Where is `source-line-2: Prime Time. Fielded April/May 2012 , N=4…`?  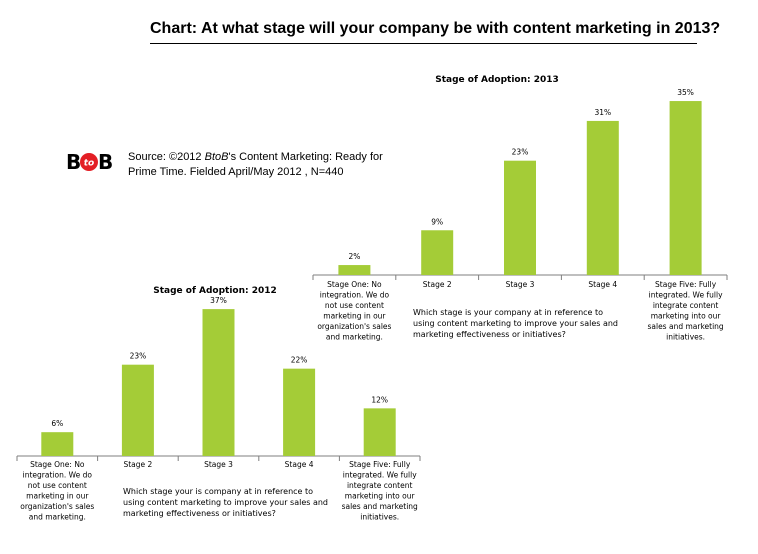
source-line-2: Prime Time. Fielded April/May 2012 , N=4… is located at coordinates (236, 172).